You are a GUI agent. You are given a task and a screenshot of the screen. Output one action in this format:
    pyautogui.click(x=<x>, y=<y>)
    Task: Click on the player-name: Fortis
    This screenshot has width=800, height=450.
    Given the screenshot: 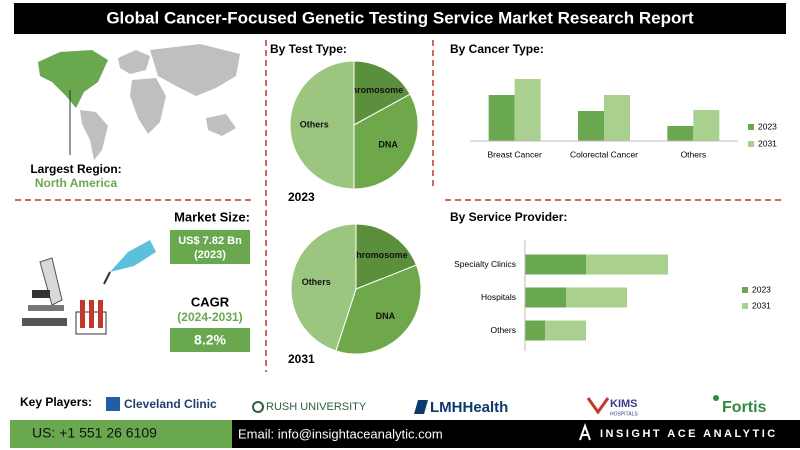 What is the action you would take?
    pyautogui.click(x=744, y=407)
    